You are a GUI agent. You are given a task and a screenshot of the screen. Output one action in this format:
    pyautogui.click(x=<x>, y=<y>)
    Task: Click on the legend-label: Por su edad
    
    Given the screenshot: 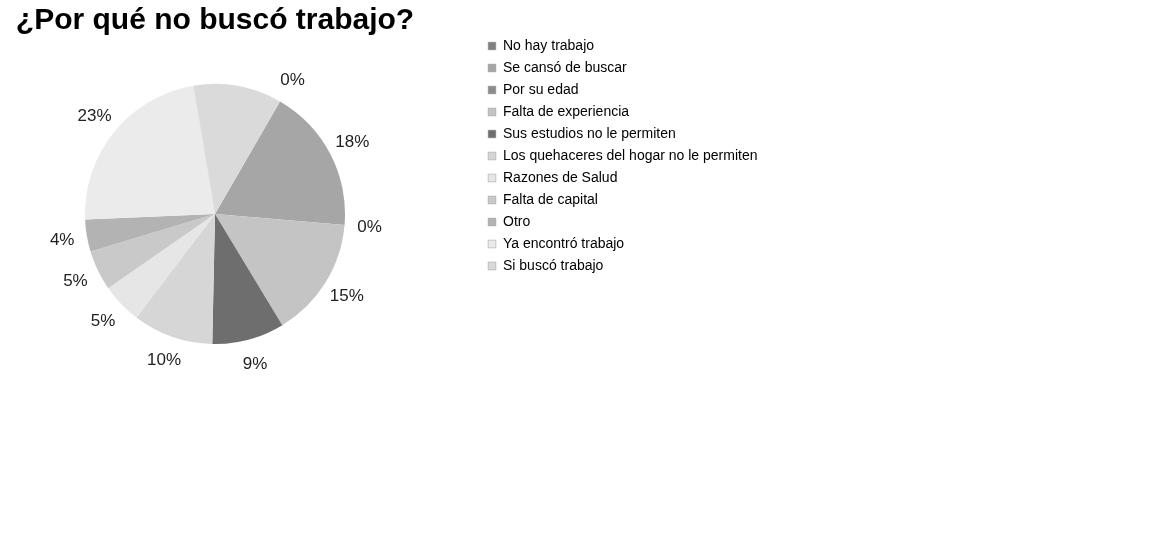 What is the action you would take?
    pyautogui.click(x=541, y=89)
    